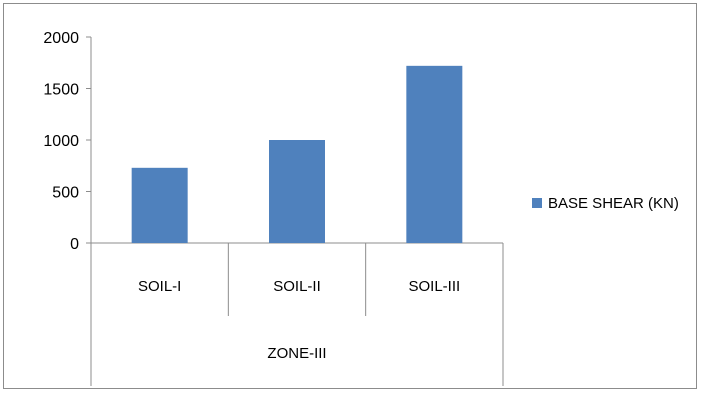 This screenshot has height=394, width=703. I want to click on x-tick-label: SOIL-II, so click(297, 286).